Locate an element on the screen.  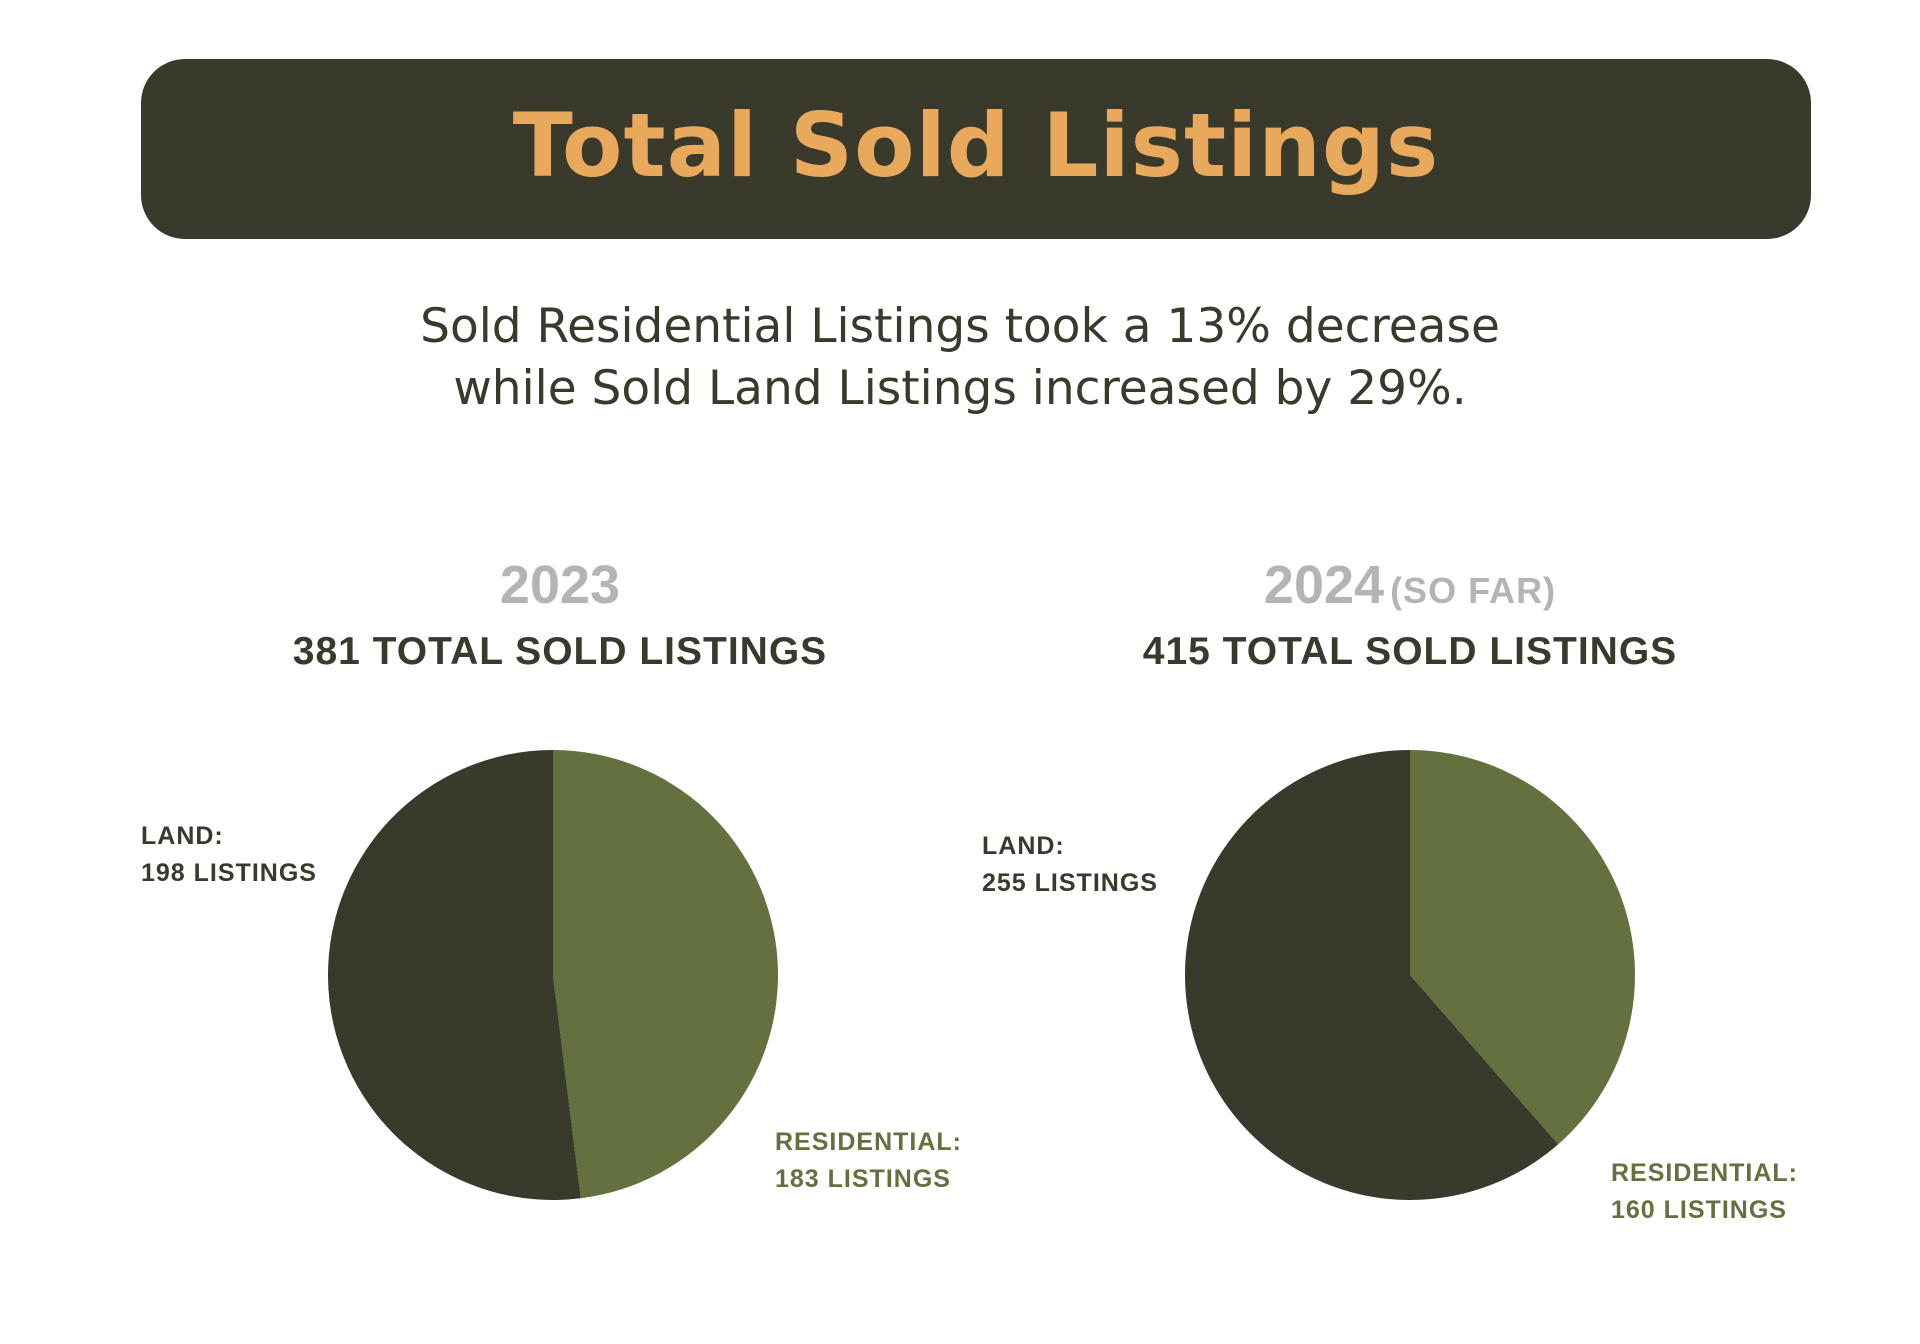
title-banner: Total Sold Listings is located at coordinates (976, 149).